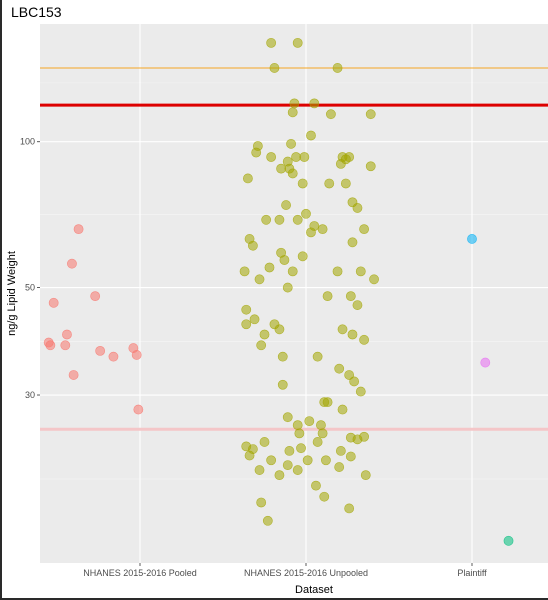 This screenshot has width=548, height=600. Describe the element at coordinates (140, 573) in the screenshot. I see `x-tick-label: NHANES 2015-2016 Pooled` at that location.